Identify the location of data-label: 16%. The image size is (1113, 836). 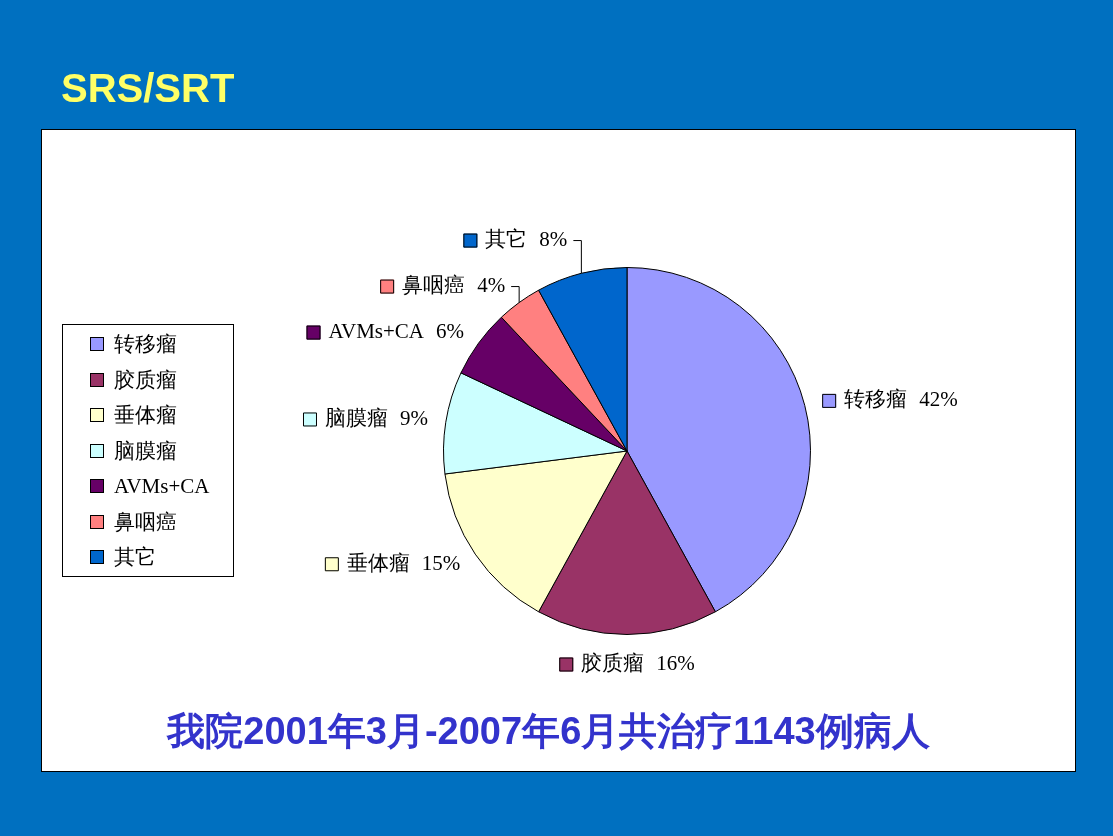
(675, 663).